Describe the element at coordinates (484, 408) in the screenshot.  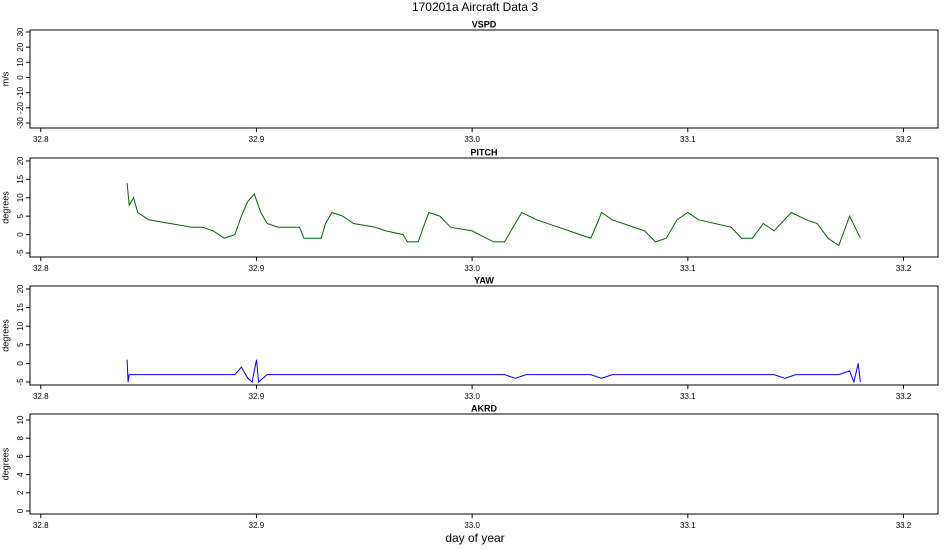
I see `panel-title: AKRD` at that location.